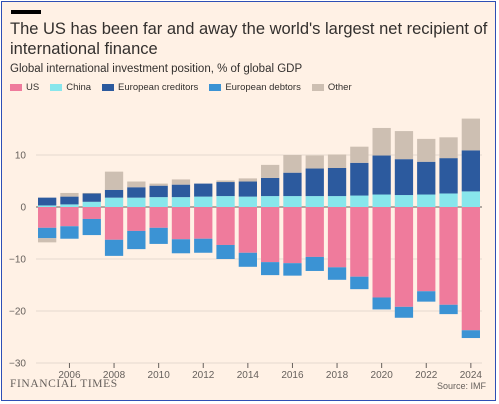 This screenshot has height=404, width=499. Describe the element at coordinates (292, 235) in the screenshot. I see `bar-segment-us-2016` at that location.